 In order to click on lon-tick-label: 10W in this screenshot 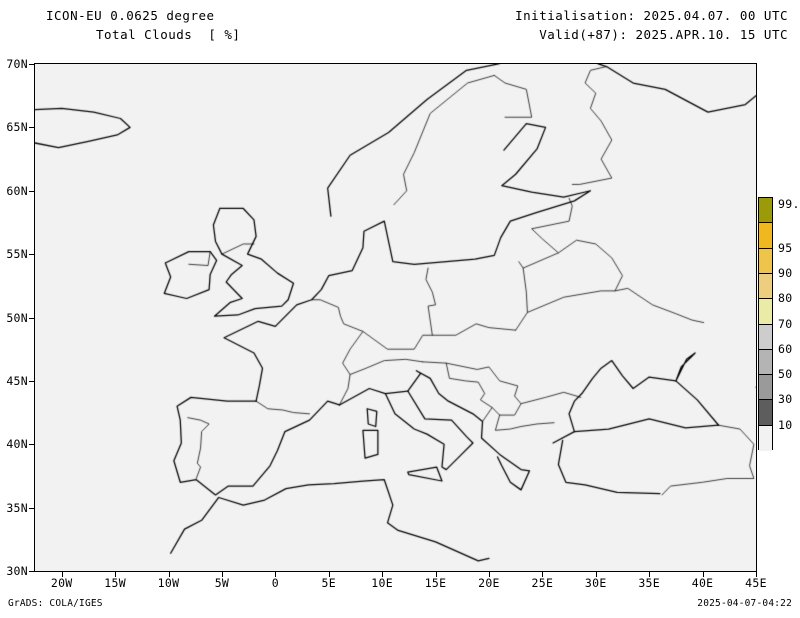, I will do `click(168, 583)`.